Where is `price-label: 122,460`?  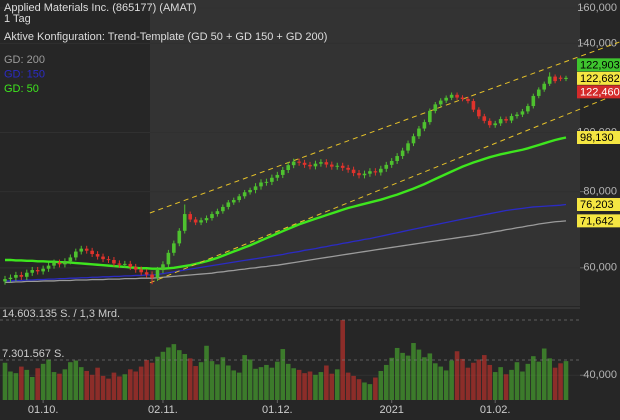
price-label: 122,460 is located at coordinates (600, 92).